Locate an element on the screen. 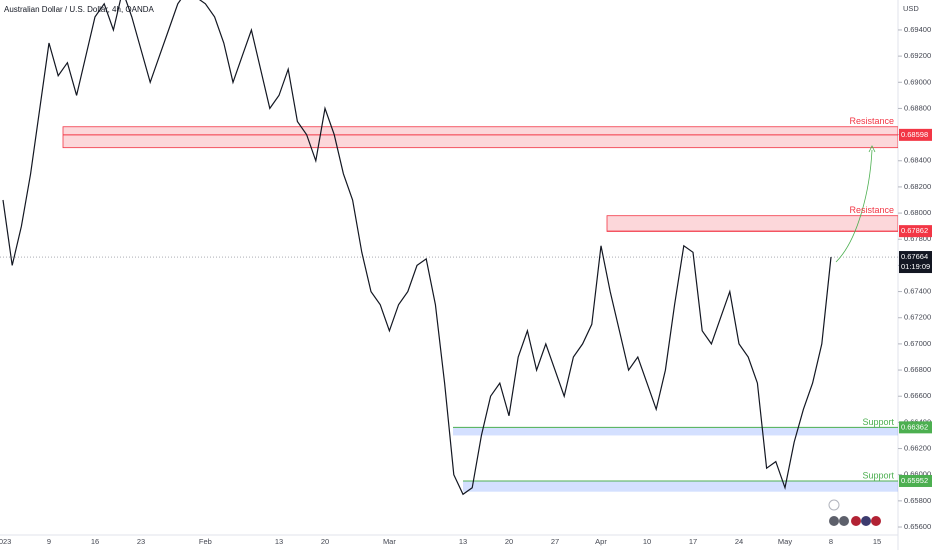 This screenshot has height=550, width=932. level-price-label: 0.67862 is located at coordinates (914, 230).